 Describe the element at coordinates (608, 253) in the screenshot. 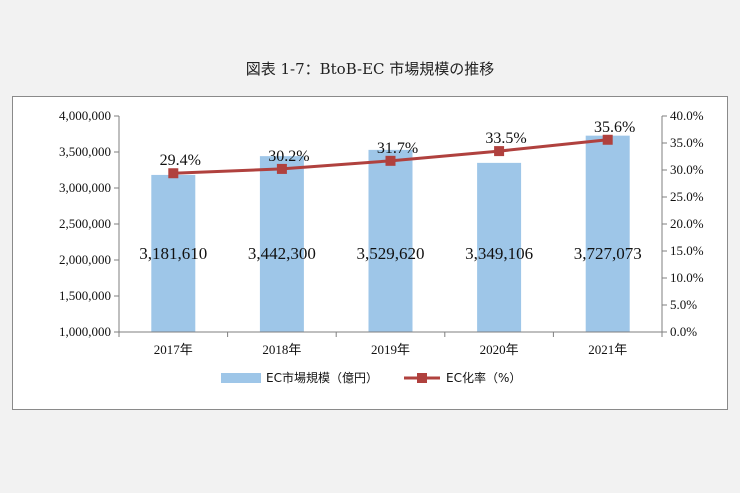

I see `bar-value-label-4: 3,727,073` at that location.